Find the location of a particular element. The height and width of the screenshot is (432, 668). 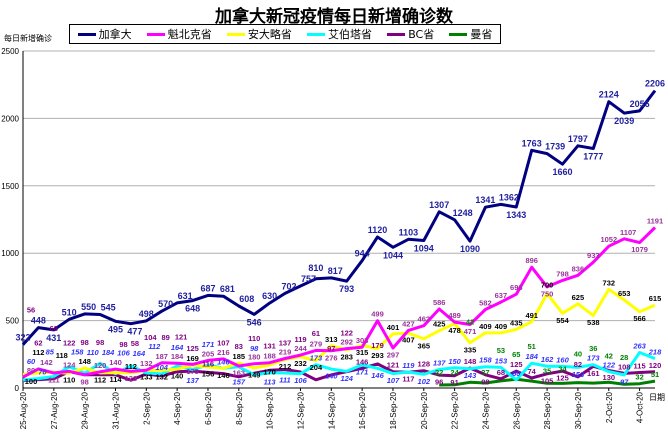

data-label: 933 is located at coordinates (593, 255).